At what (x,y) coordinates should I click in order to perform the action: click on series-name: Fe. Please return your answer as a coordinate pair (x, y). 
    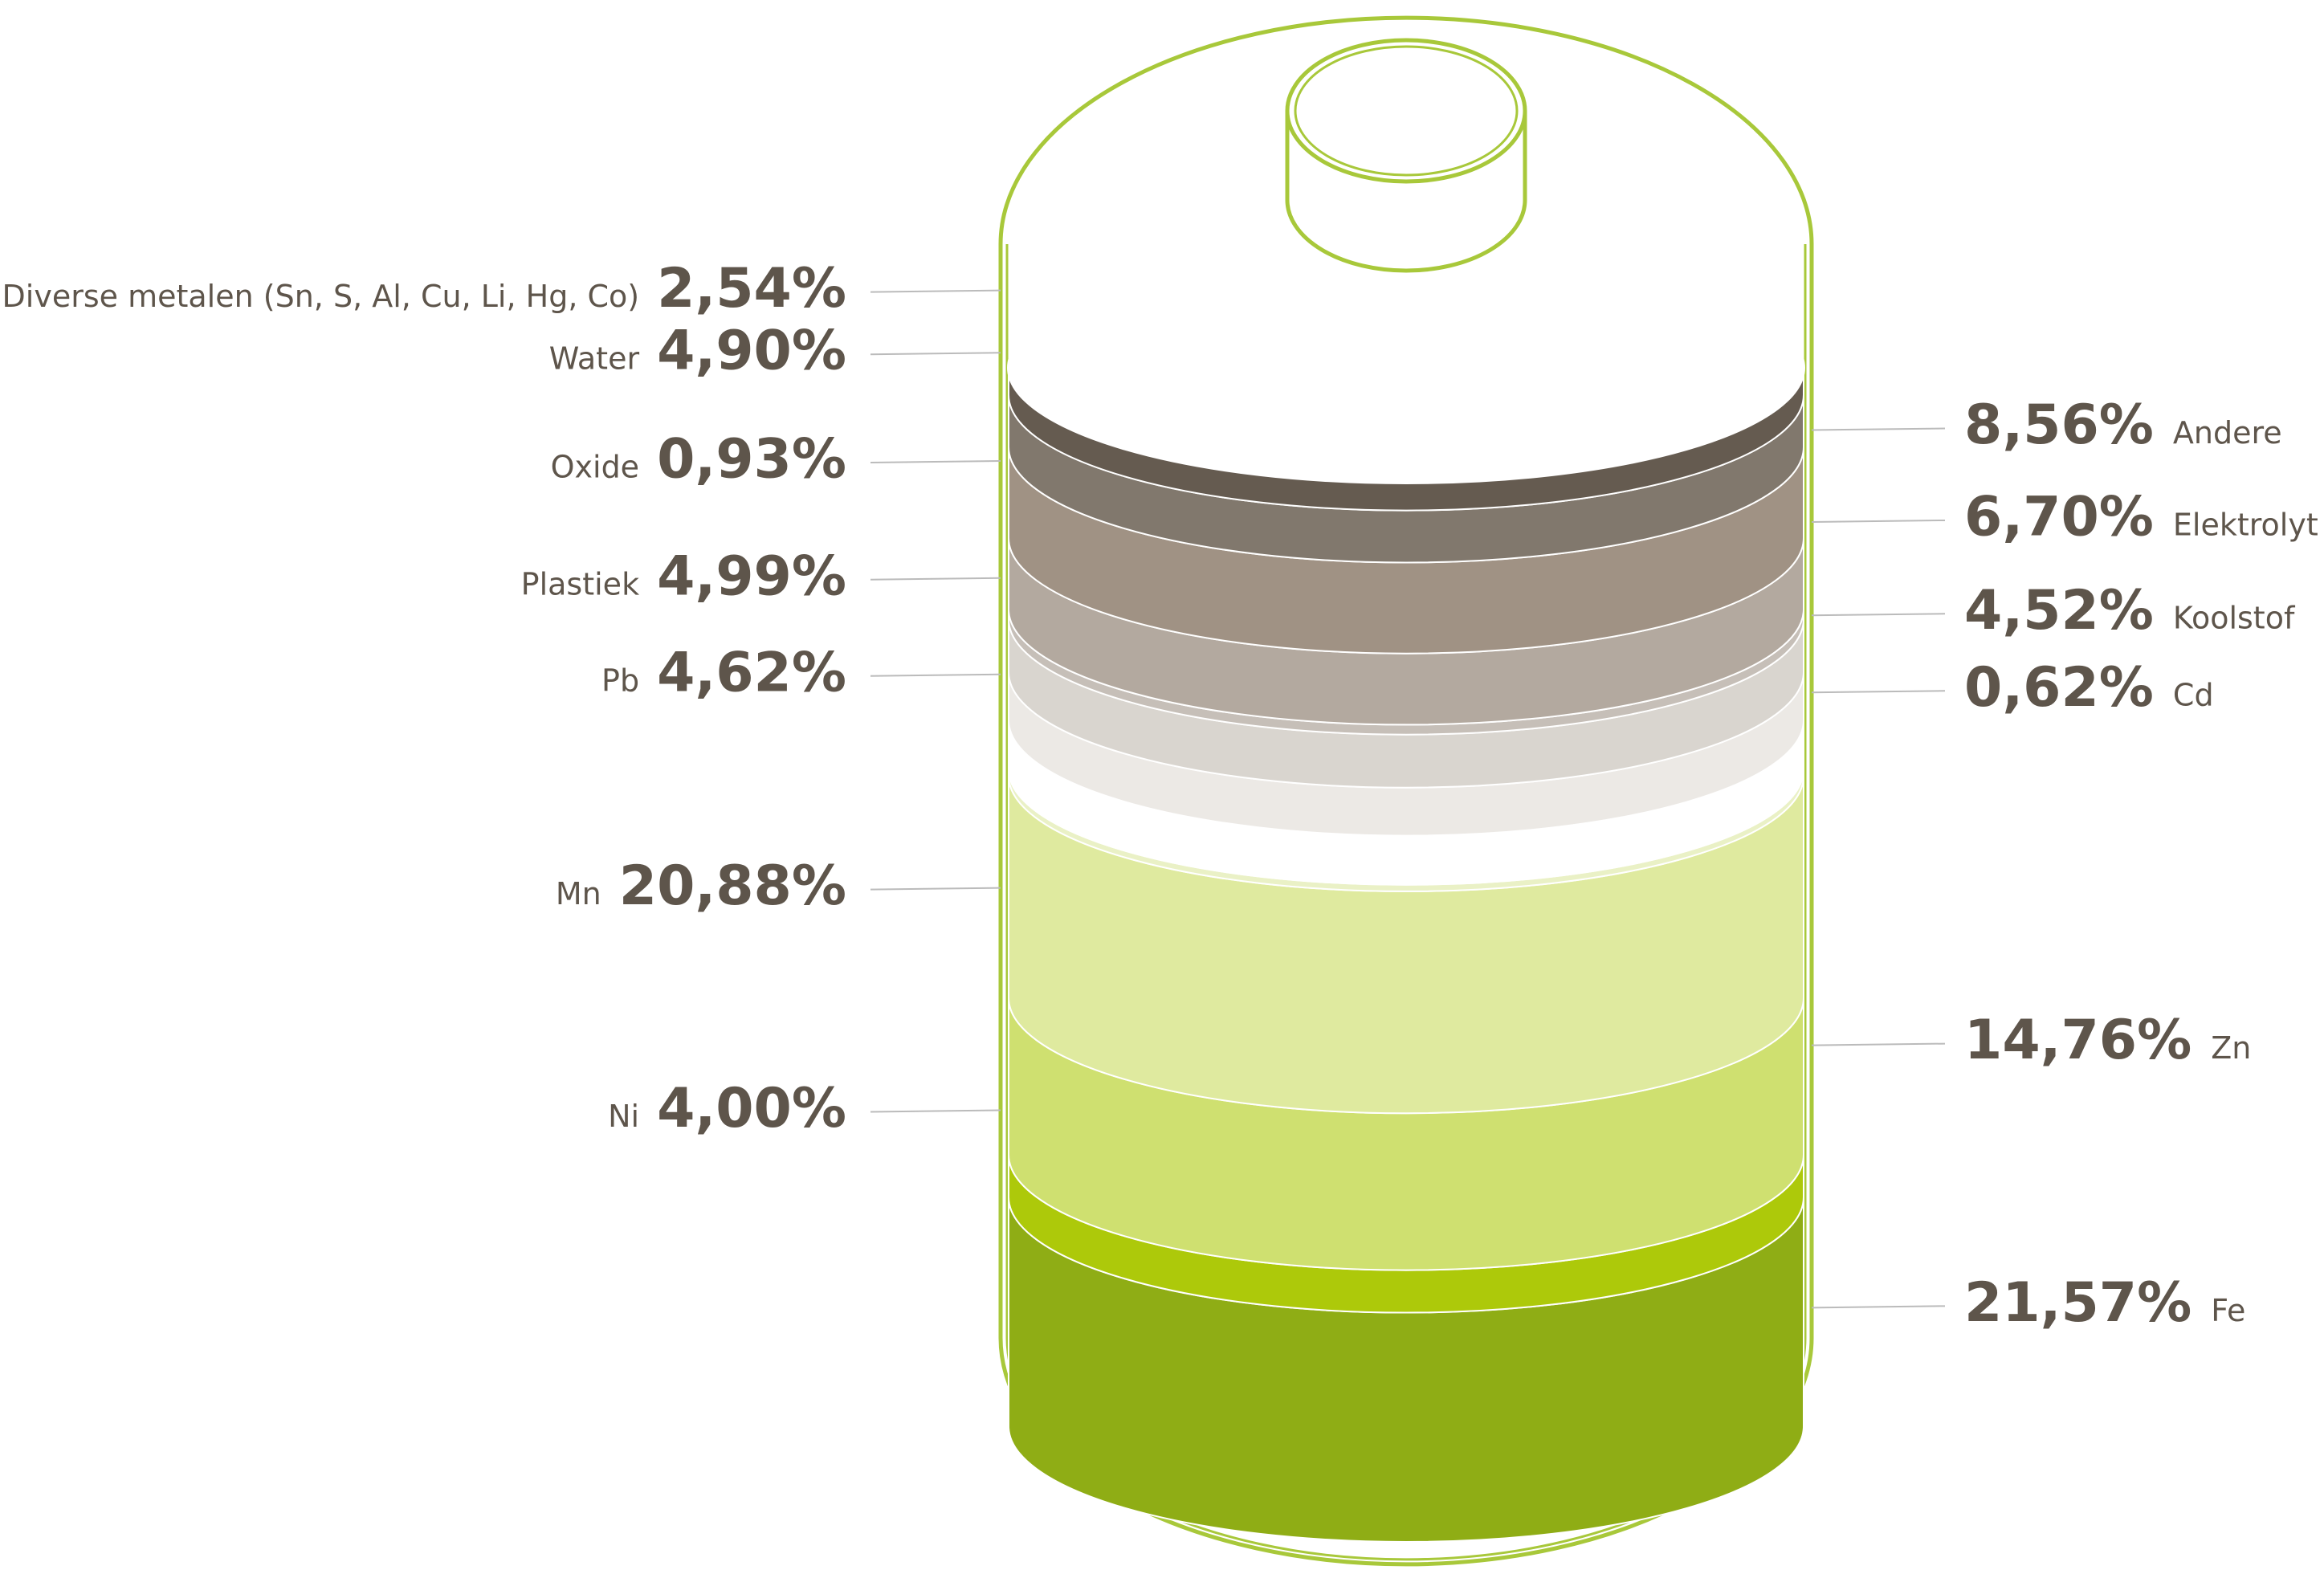
    Looking at the image, I should click on (2228, 1311).